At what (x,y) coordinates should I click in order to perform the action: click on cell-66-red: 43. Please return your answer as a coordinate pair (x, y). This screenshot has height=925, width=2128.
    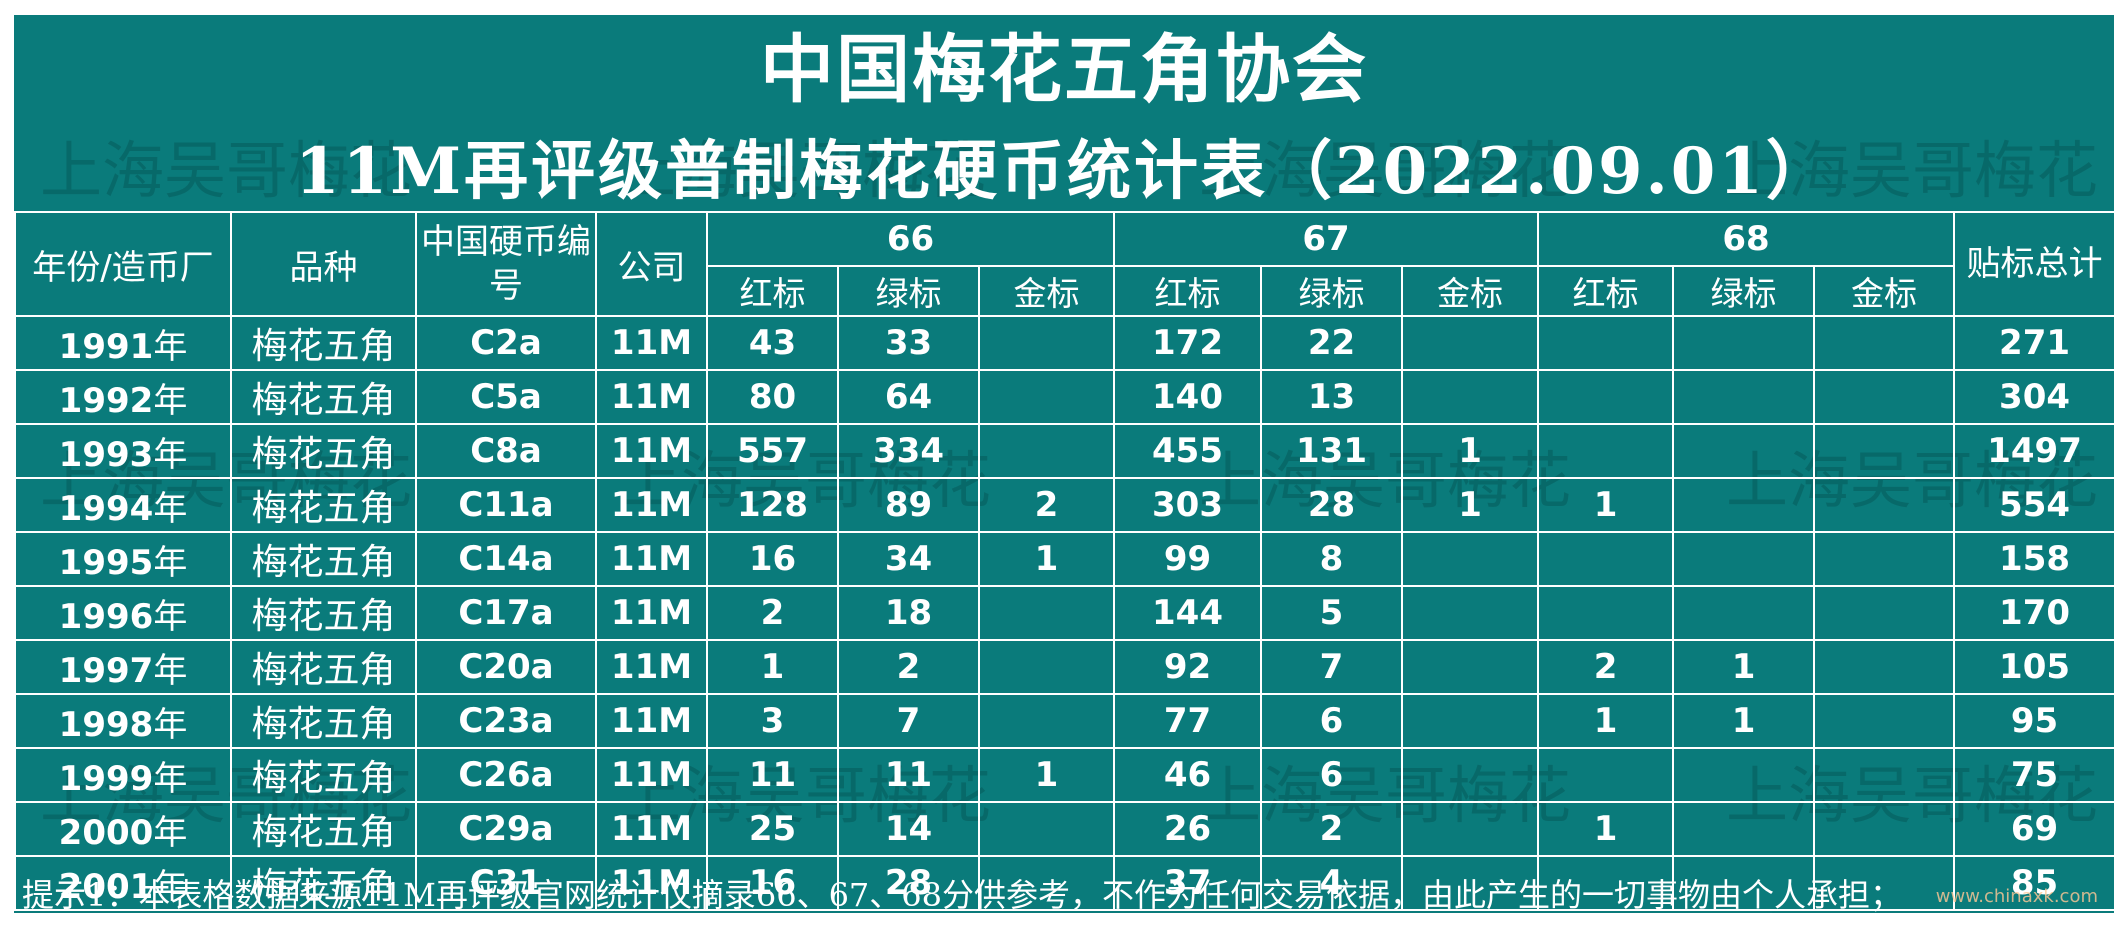
    Looking at the image, I should click on (772, 343).